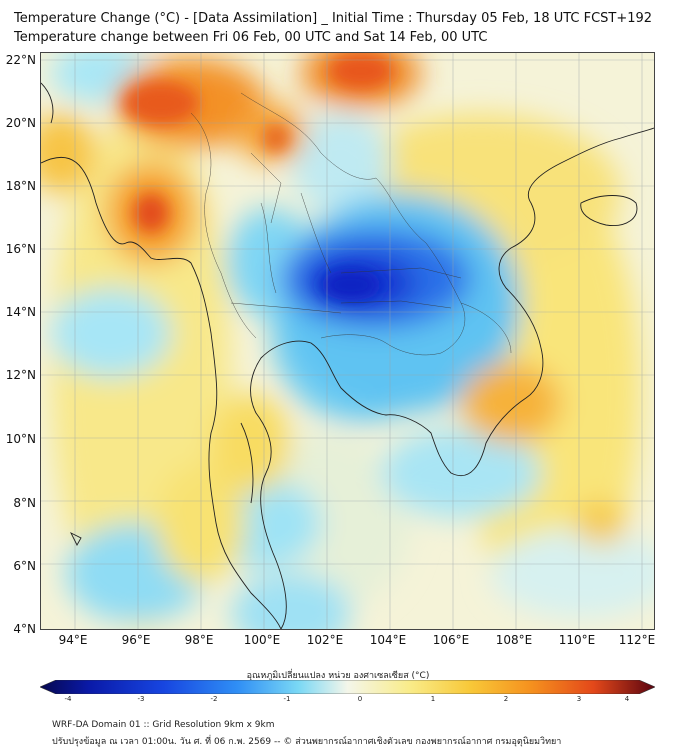 Image resolution: width=676 pixels, height=756 pixels. Describe the element at coordinates (579, 699) in the screenshot. I see `colorbar-tick: 3` at that location.